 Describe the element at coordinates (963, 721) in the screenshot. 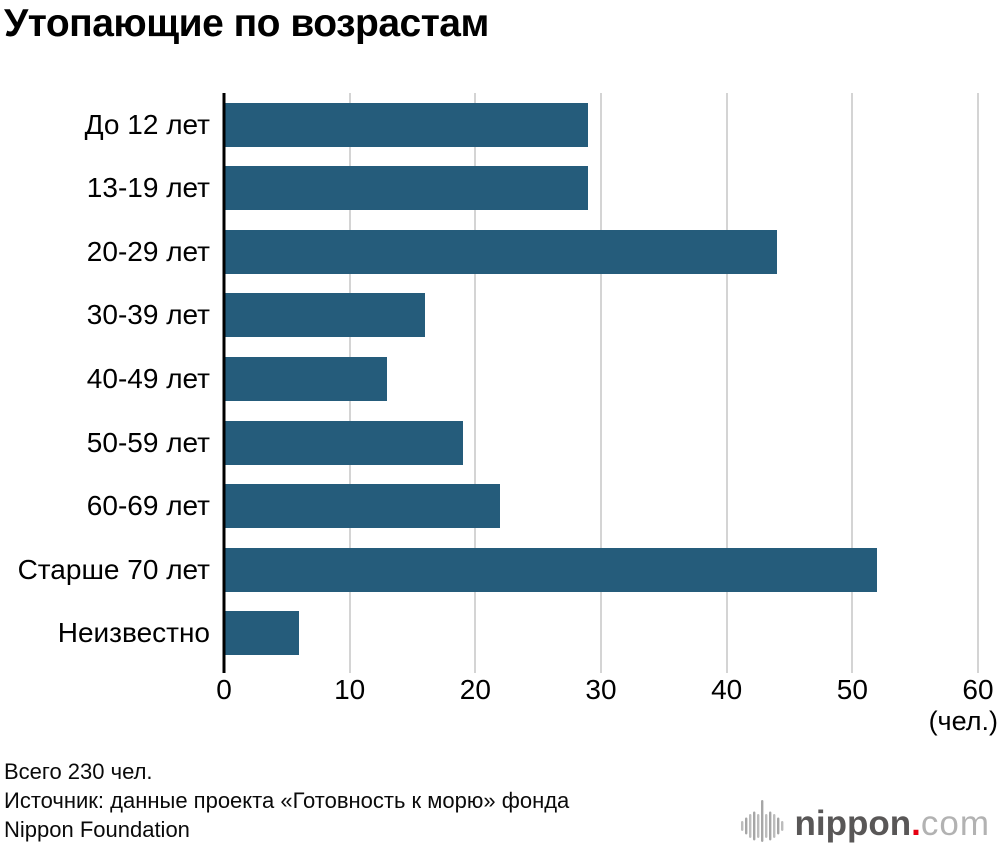

I see `x-axis-unit-label: (чел.)` at that location.